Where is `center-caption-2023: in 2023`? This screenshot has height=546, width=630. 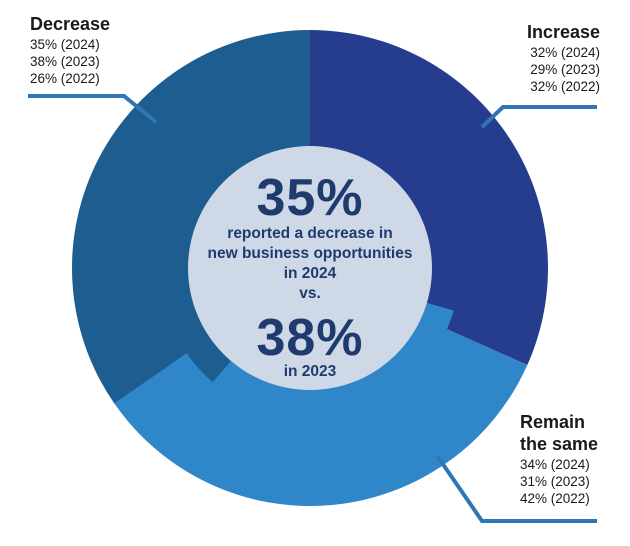
center-caption-2023: in 2023 is located at coordinates (310, 371).